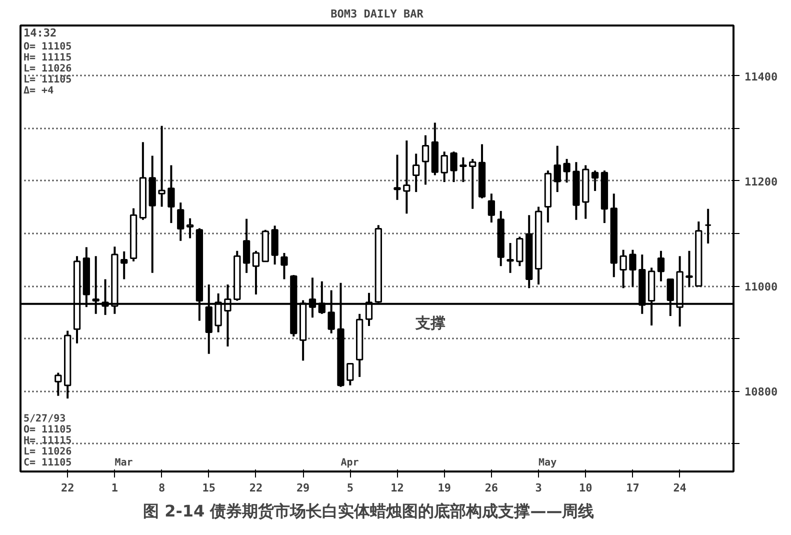 Image resolution: width=791 pixels, height=535 pixels. What do you see at coordinates (397, 488) in the screenshot?
I see `x-tick-label: 12` at bounding box center [397, 488].